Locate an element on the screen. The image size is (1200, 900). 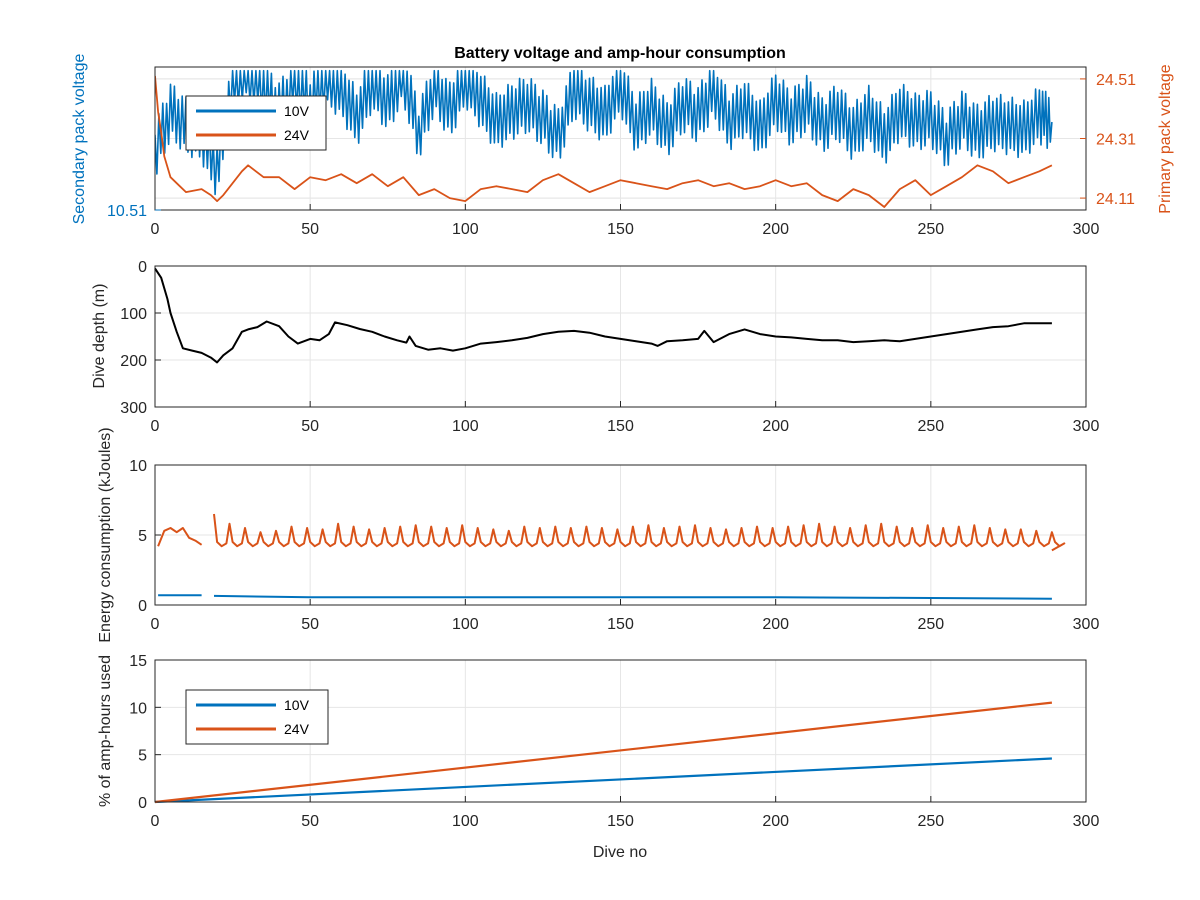
subplot-4-plot-area is located at coordinates (603, 752).